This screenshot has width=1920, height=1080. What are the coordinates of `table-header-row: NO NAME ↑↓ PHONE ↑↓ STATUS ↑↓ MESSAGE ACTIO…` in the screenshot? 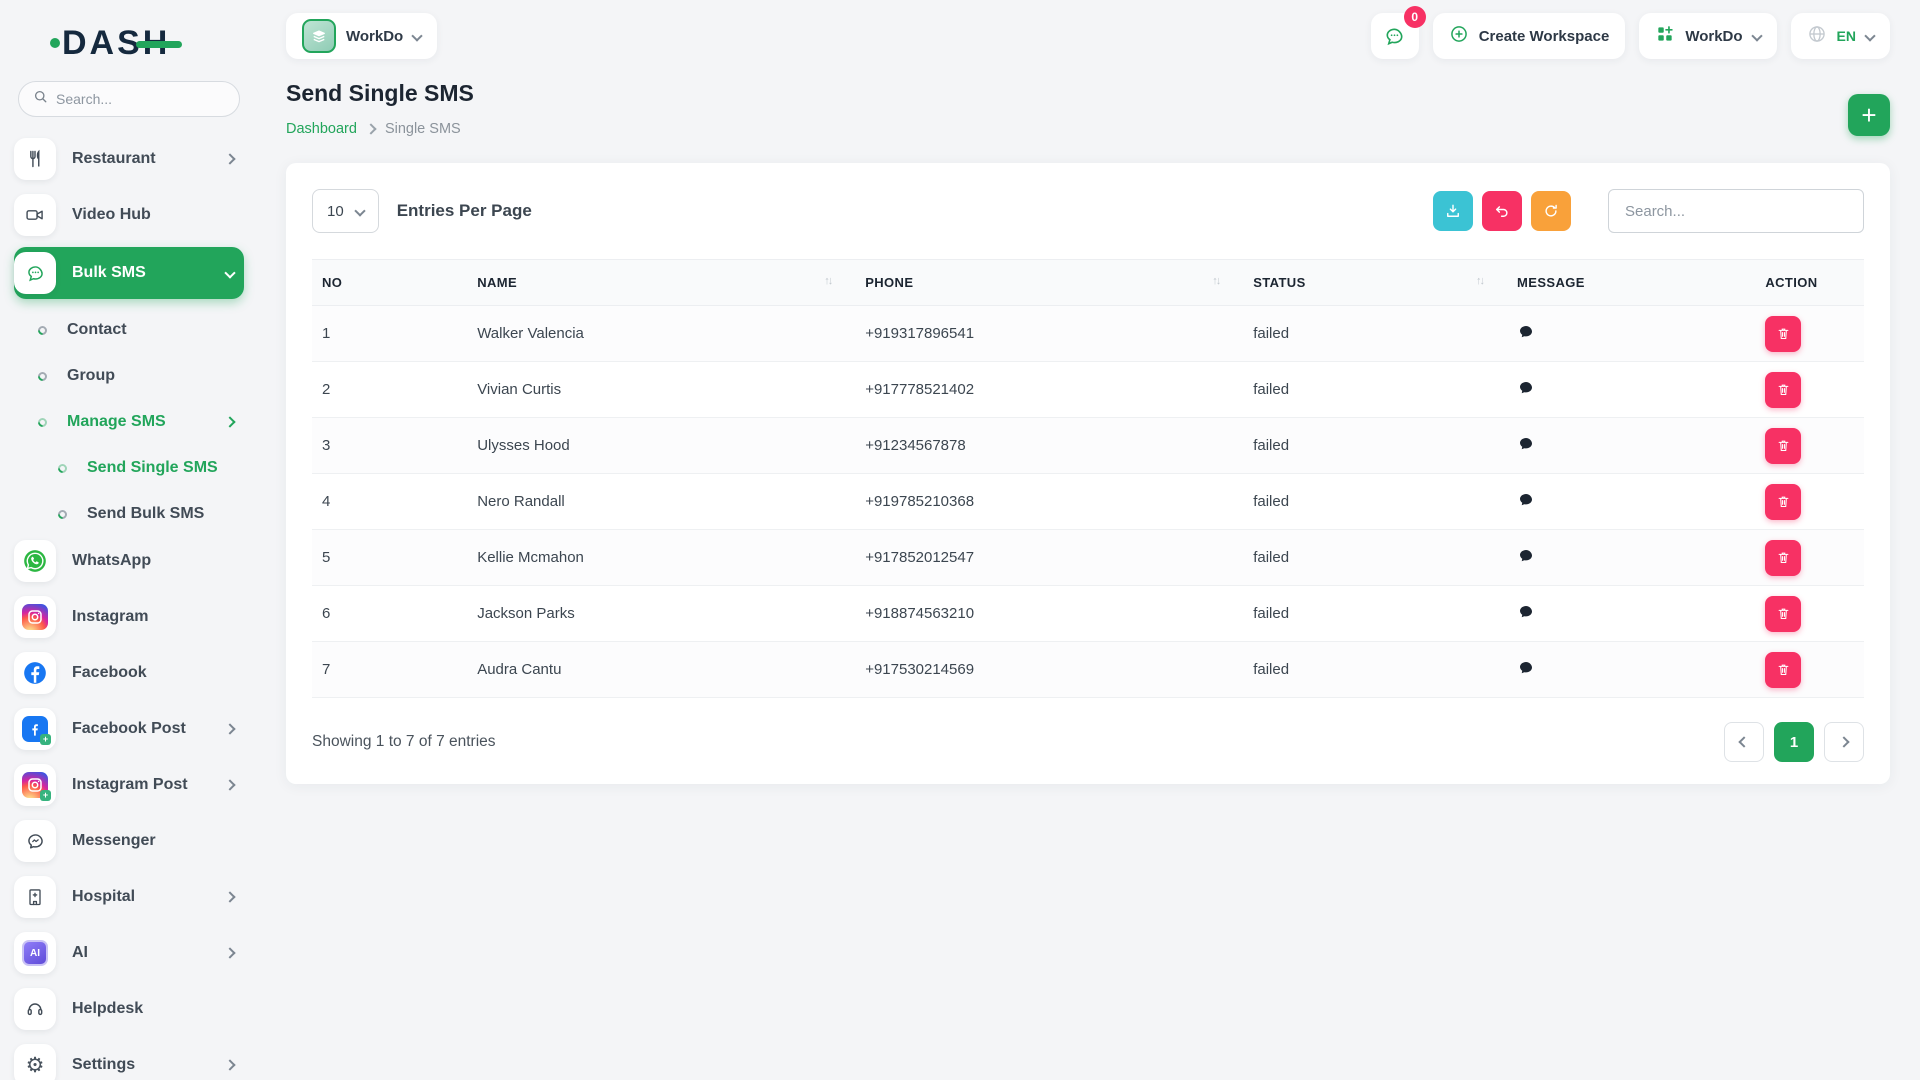 It's located at (1088, 282).